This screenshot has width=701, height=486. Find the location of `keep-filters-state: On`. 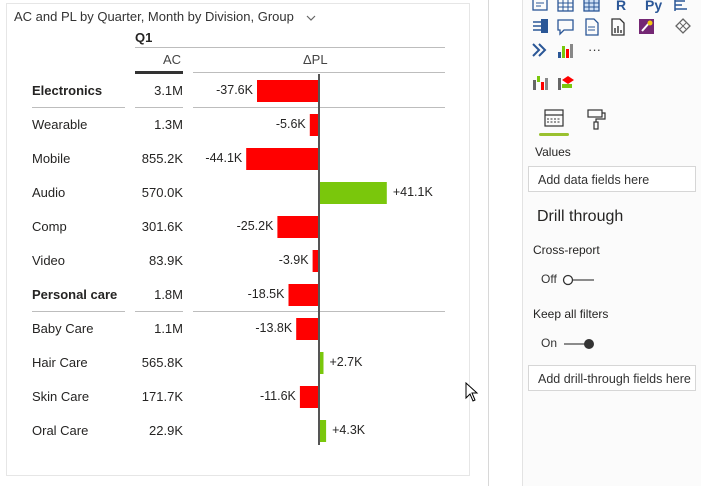

keep-filters-state: On is located at coordinates (549, 343).